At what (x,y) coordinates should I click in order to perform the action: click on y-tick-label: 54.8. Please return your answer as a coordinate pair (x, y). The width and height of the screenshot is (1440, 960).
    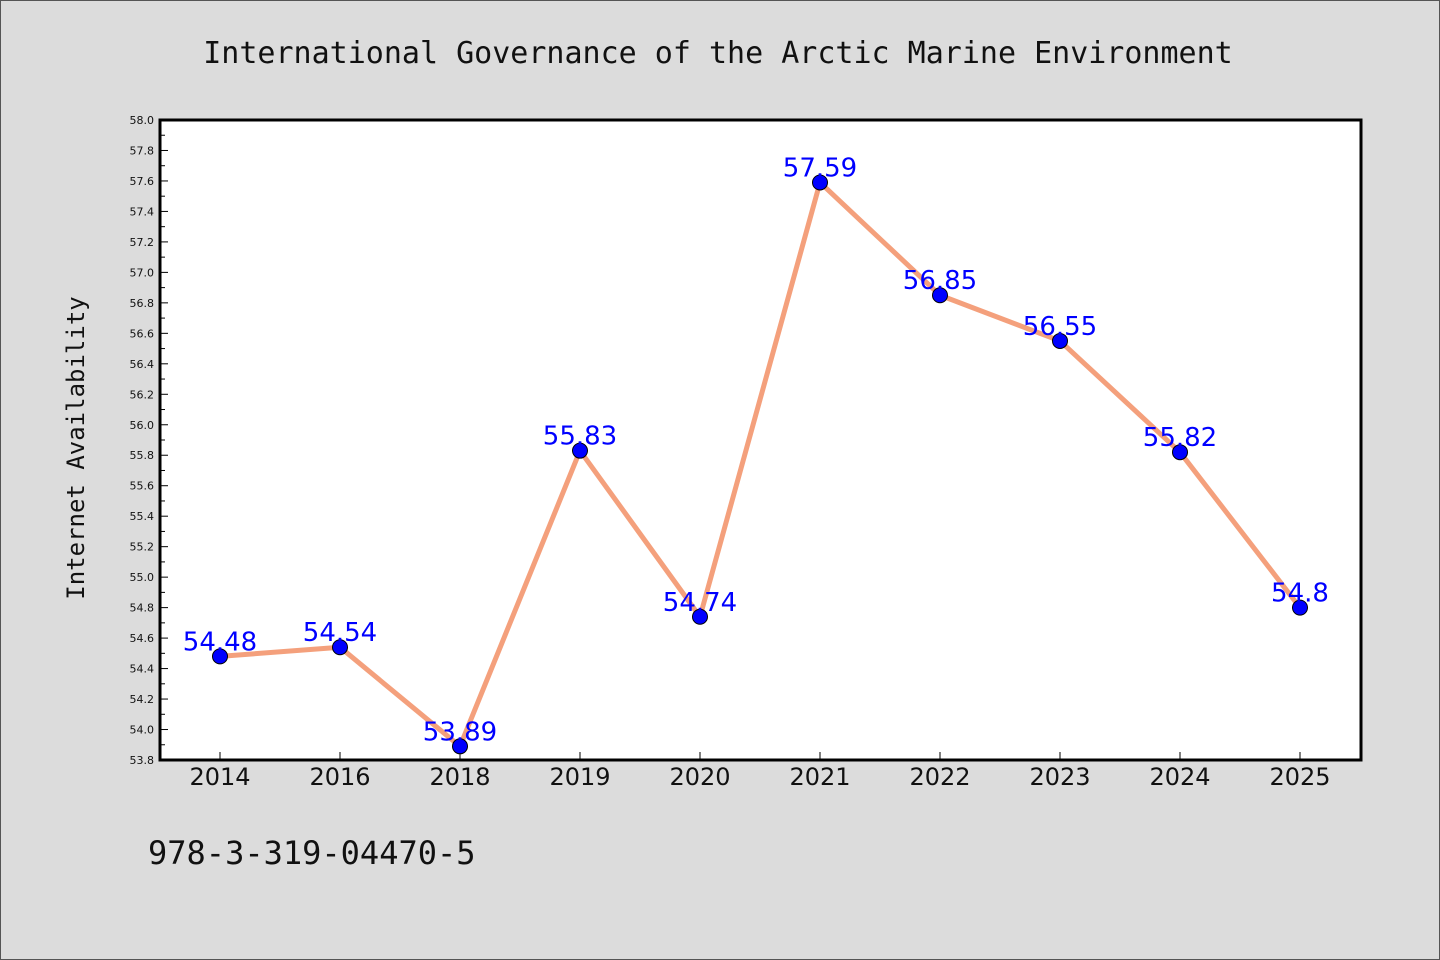
    Looking at the image, I should click on (142, 608).